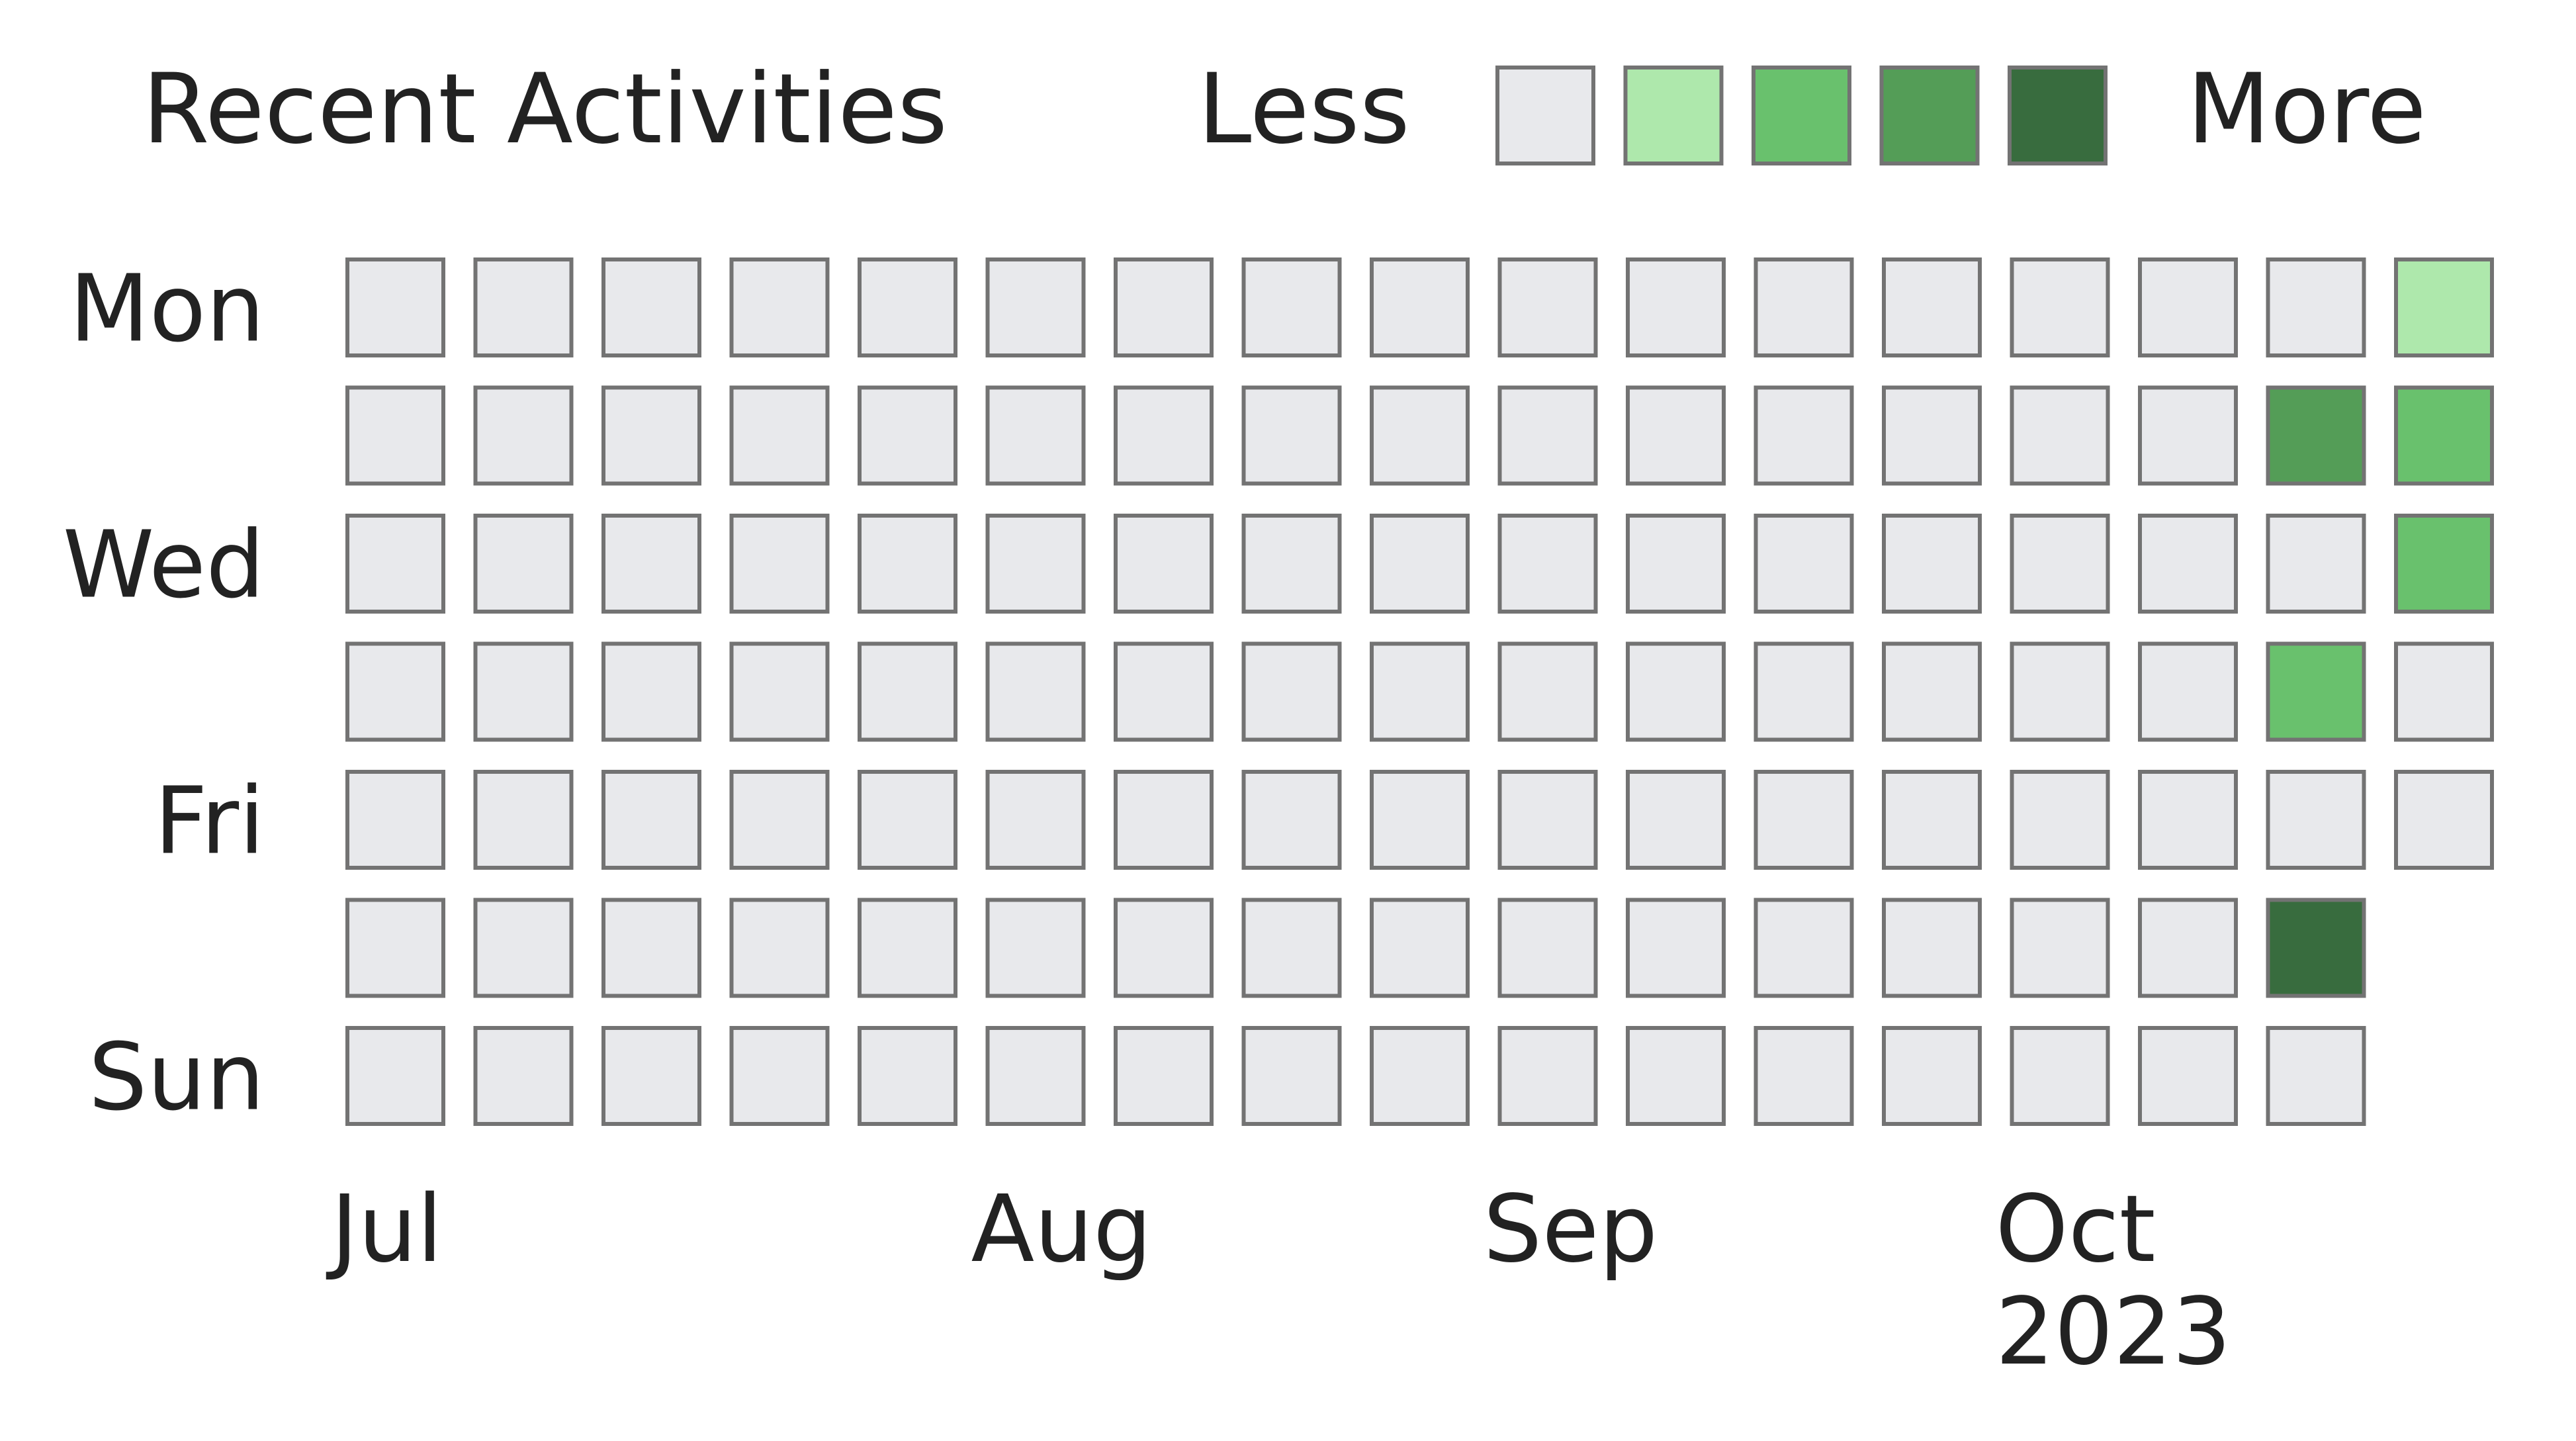 The image size is (2576, 1441). Describe the element at coordinates (545, 109) in the screenshot. I see `chart-title: Recent Activities` at that location.